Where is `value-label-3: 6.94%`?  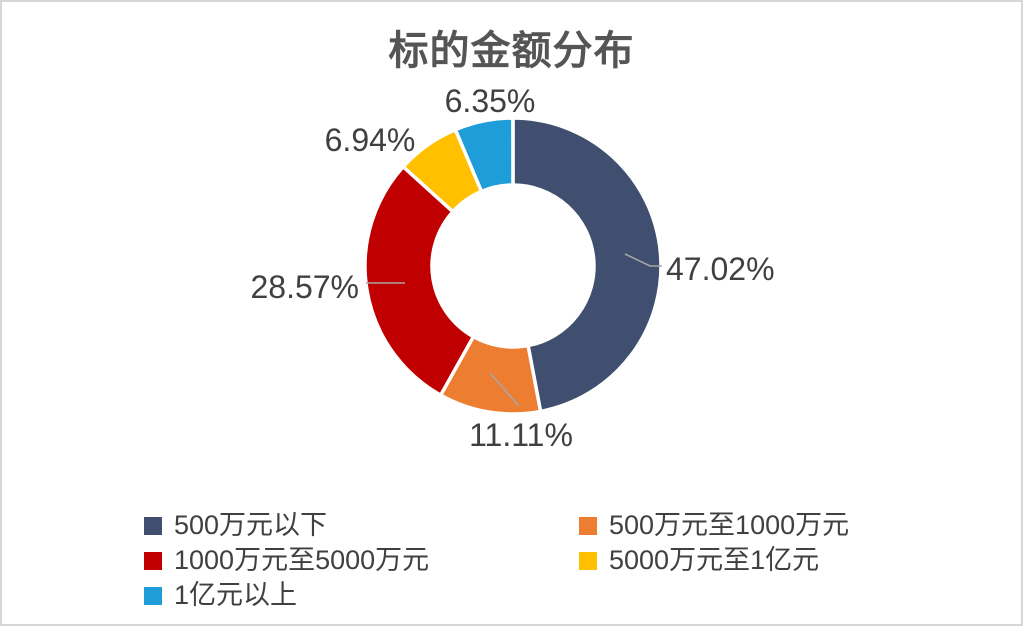 value-label-3: 6.94% is located at coordinates (370, 140).